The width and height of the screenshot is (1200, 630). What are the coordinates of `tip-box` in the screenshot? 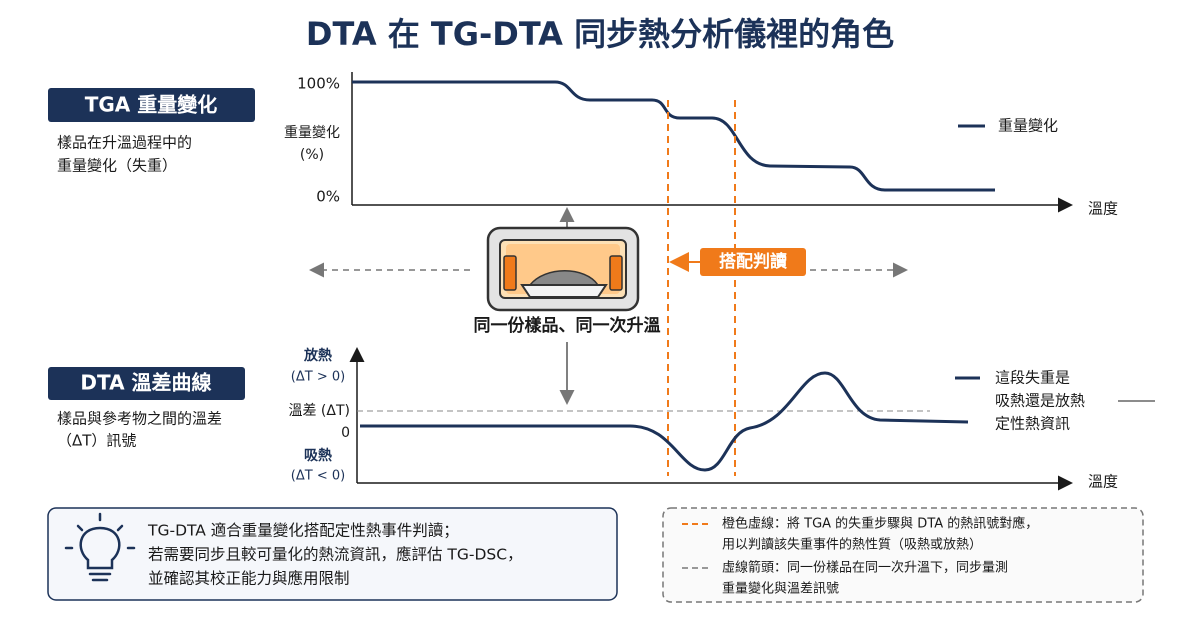 It's located at (332, 554).